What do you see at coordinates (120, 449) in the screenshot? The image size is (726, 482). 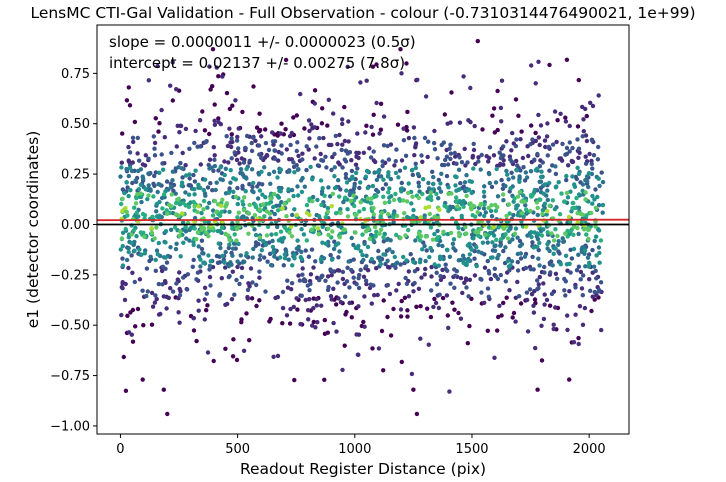 I see `x-tick-label: 0` at bounding box center [120, 449].